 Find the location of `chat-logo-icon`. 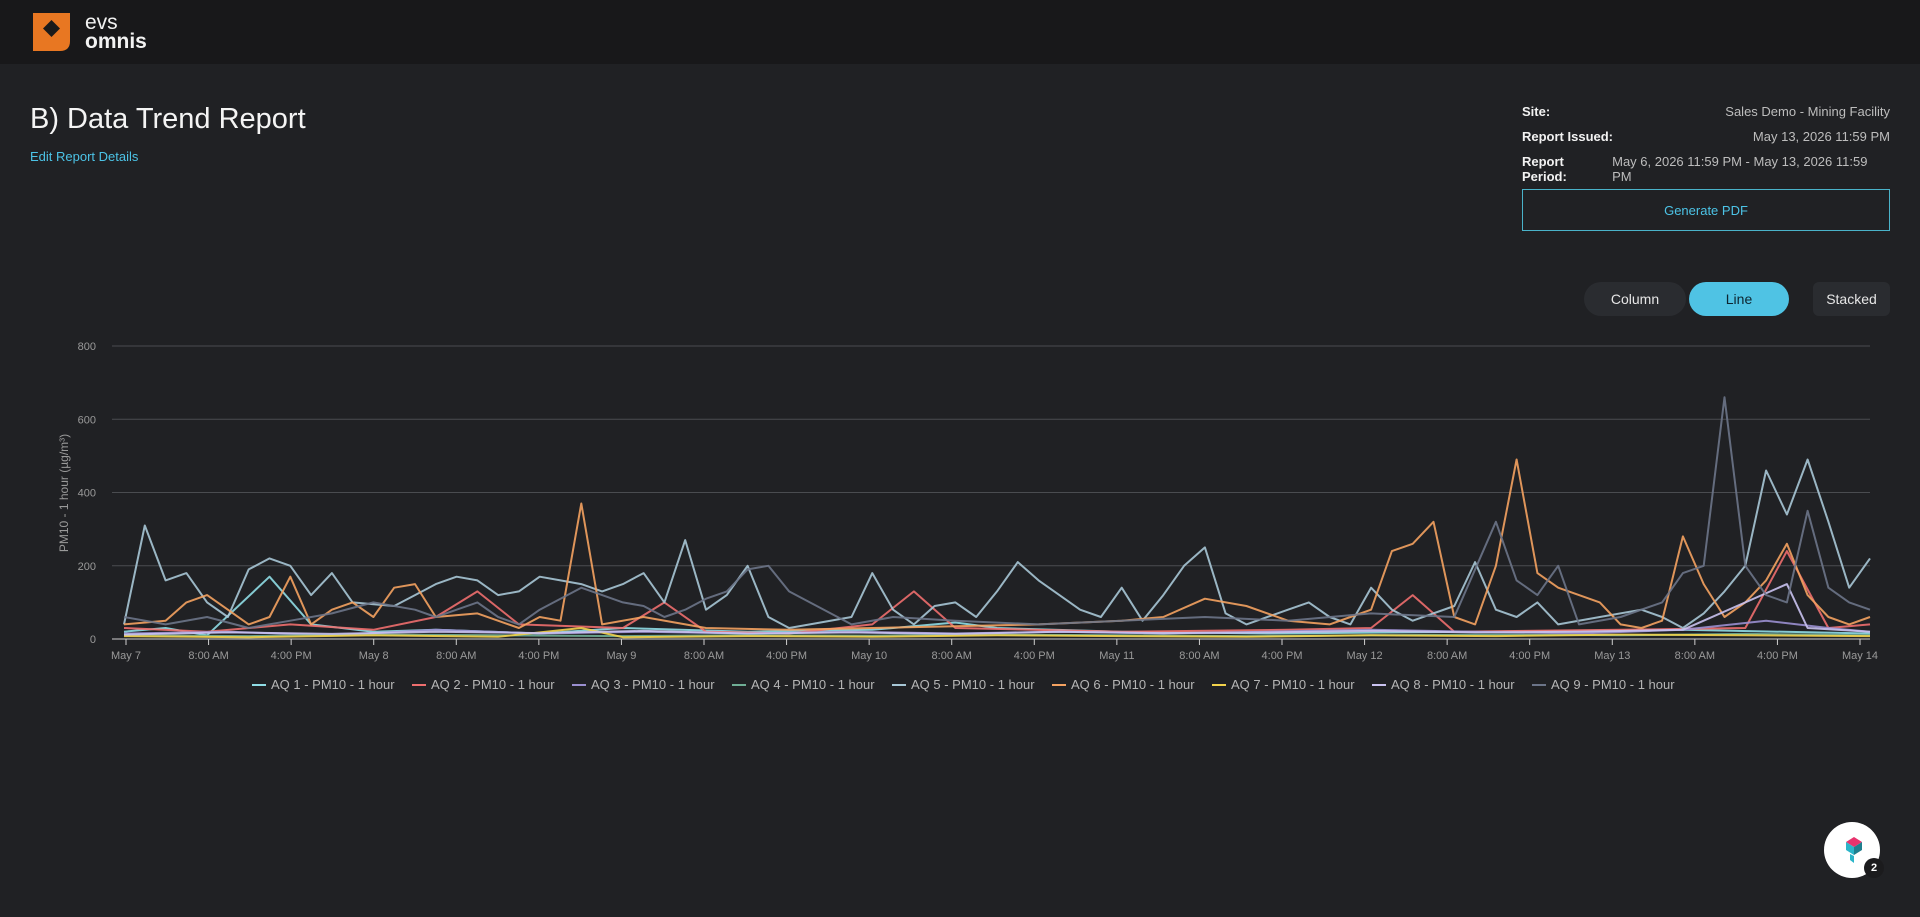

chat-logo-icon is located at coordinates (1854, 850).